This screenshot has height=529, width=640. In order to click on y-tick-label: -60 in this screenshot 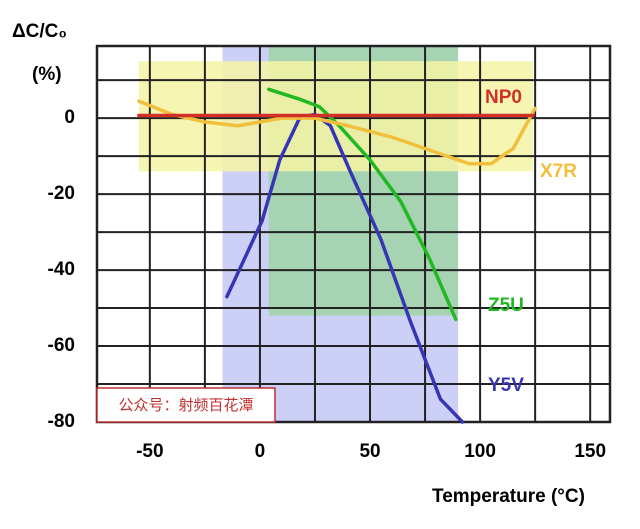, I will do `click(61, 345)`.